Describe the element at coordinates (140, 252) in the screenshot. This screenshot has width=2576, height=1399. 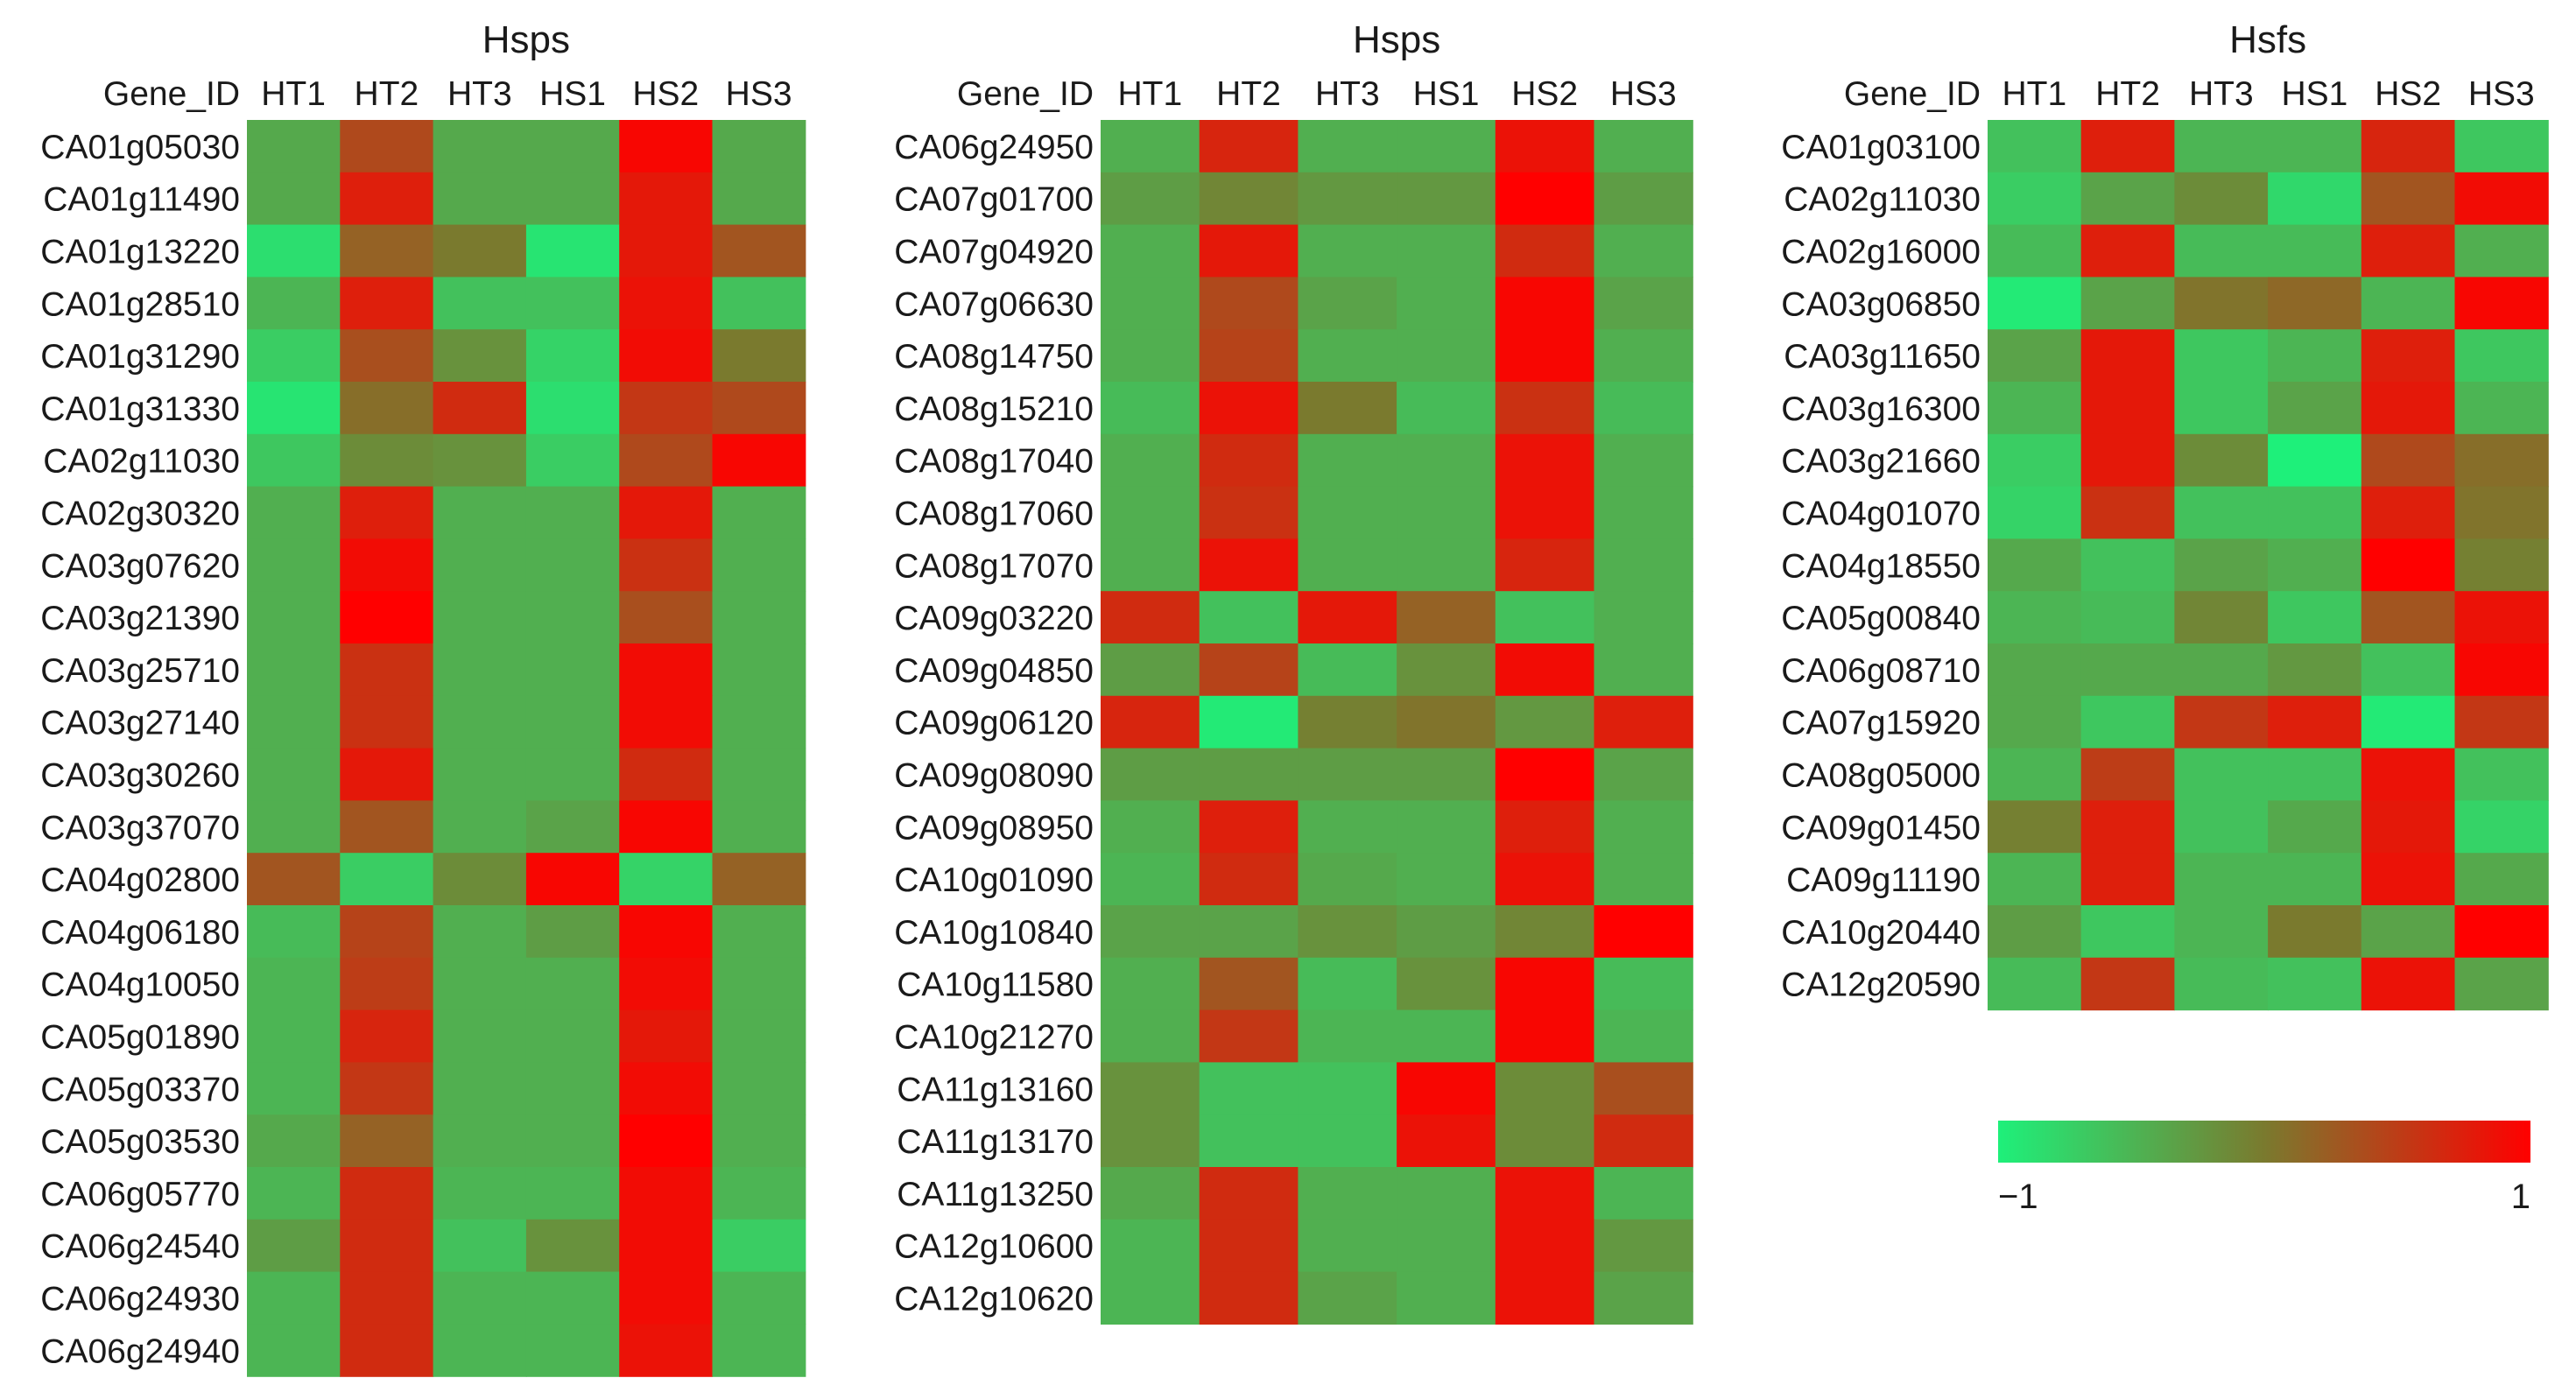
I see `row-label: CA01g13220` at that location.